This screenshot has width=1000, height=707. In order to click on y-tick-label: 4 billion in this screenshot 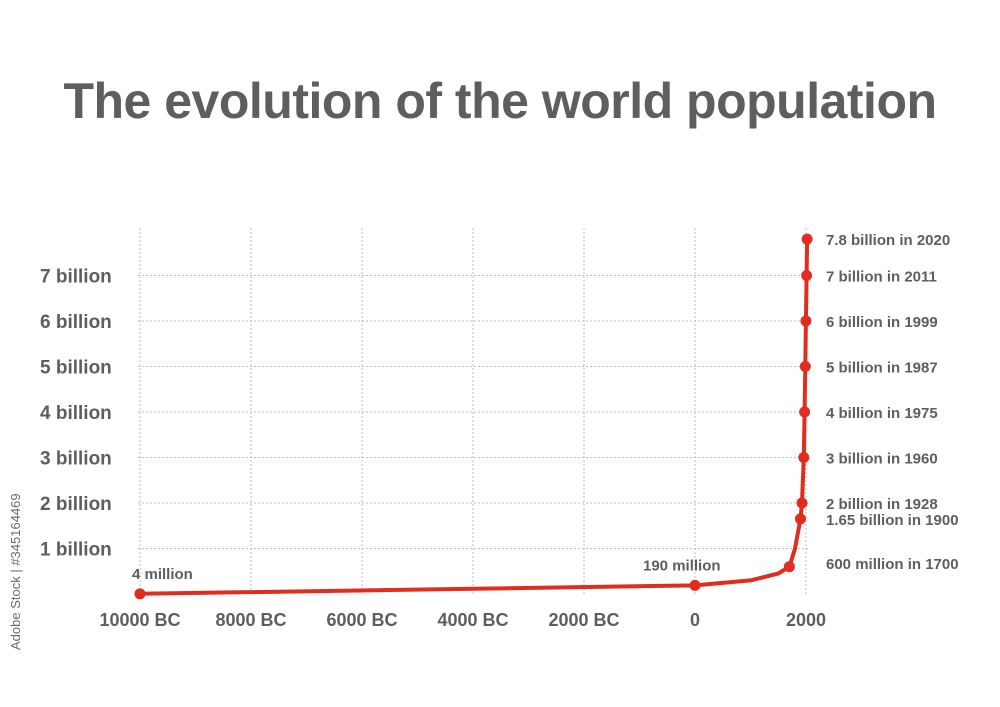, I will do `click(76, 413)`.